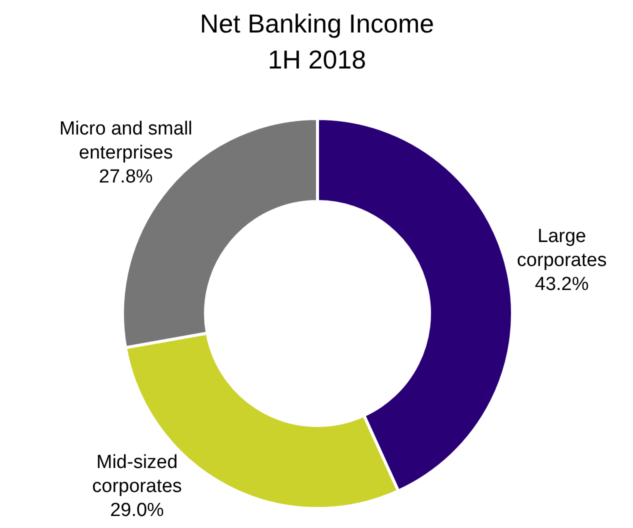 Image resolution: width=633 pixels, height=528 pixels. I want to click on data-label: 29.0%, so click(137, 511).